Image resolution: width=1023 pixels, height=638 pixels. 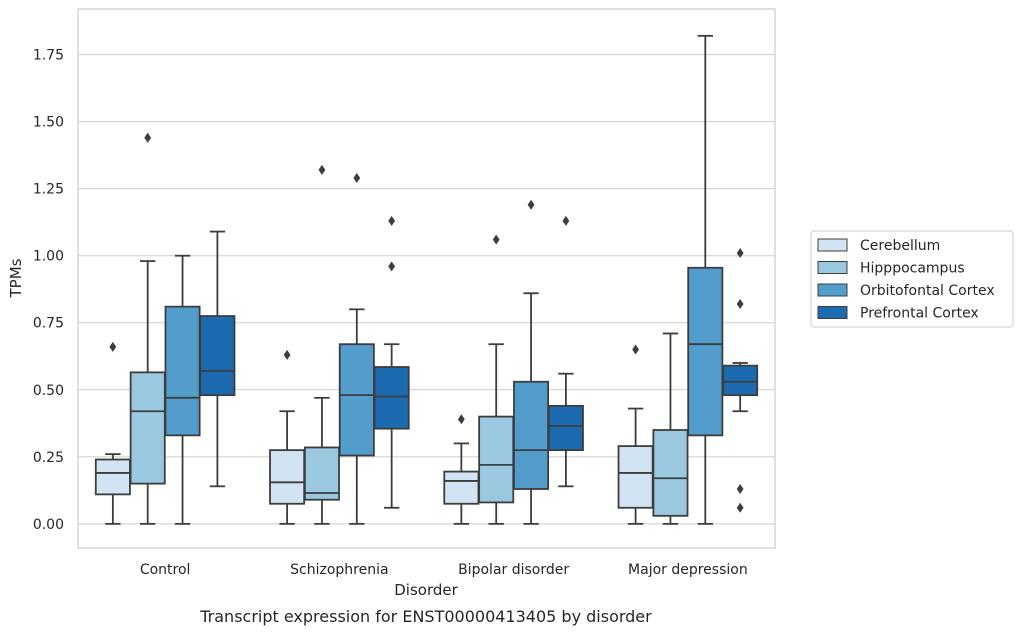 What do you see at coordinates (48, 290) in the screenshot?
I see `y-tick-labels: 0.00 0.25 0.50 0.75 1.00 1.25 1.50 1.75` at bounding box center [48, 290].